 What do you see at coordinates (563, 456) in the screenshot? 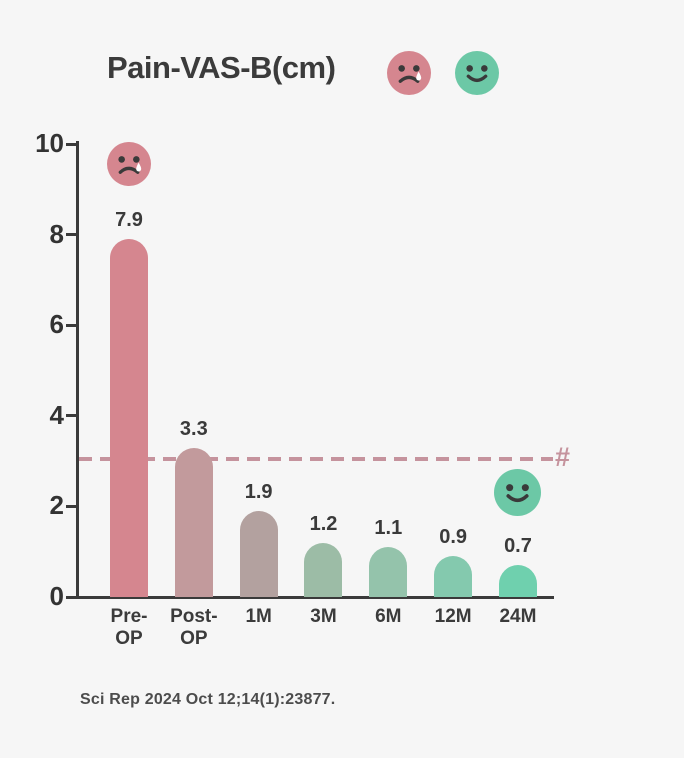
I see `reference-line-label: #` at bounding box center [563, 456].